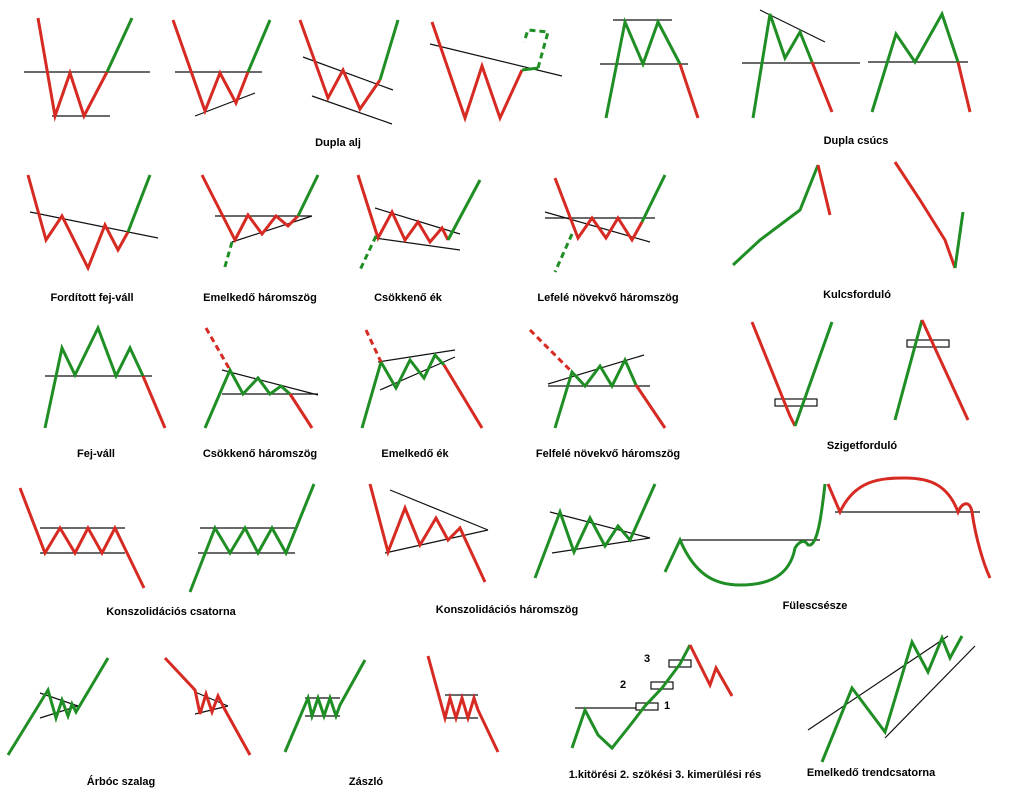  What do you see at coordinates (507, 610) in the screenshot?
I see `label-konszolidacios-haromszog: Konszolidációs háromszög` at bounding box center [507, 610].